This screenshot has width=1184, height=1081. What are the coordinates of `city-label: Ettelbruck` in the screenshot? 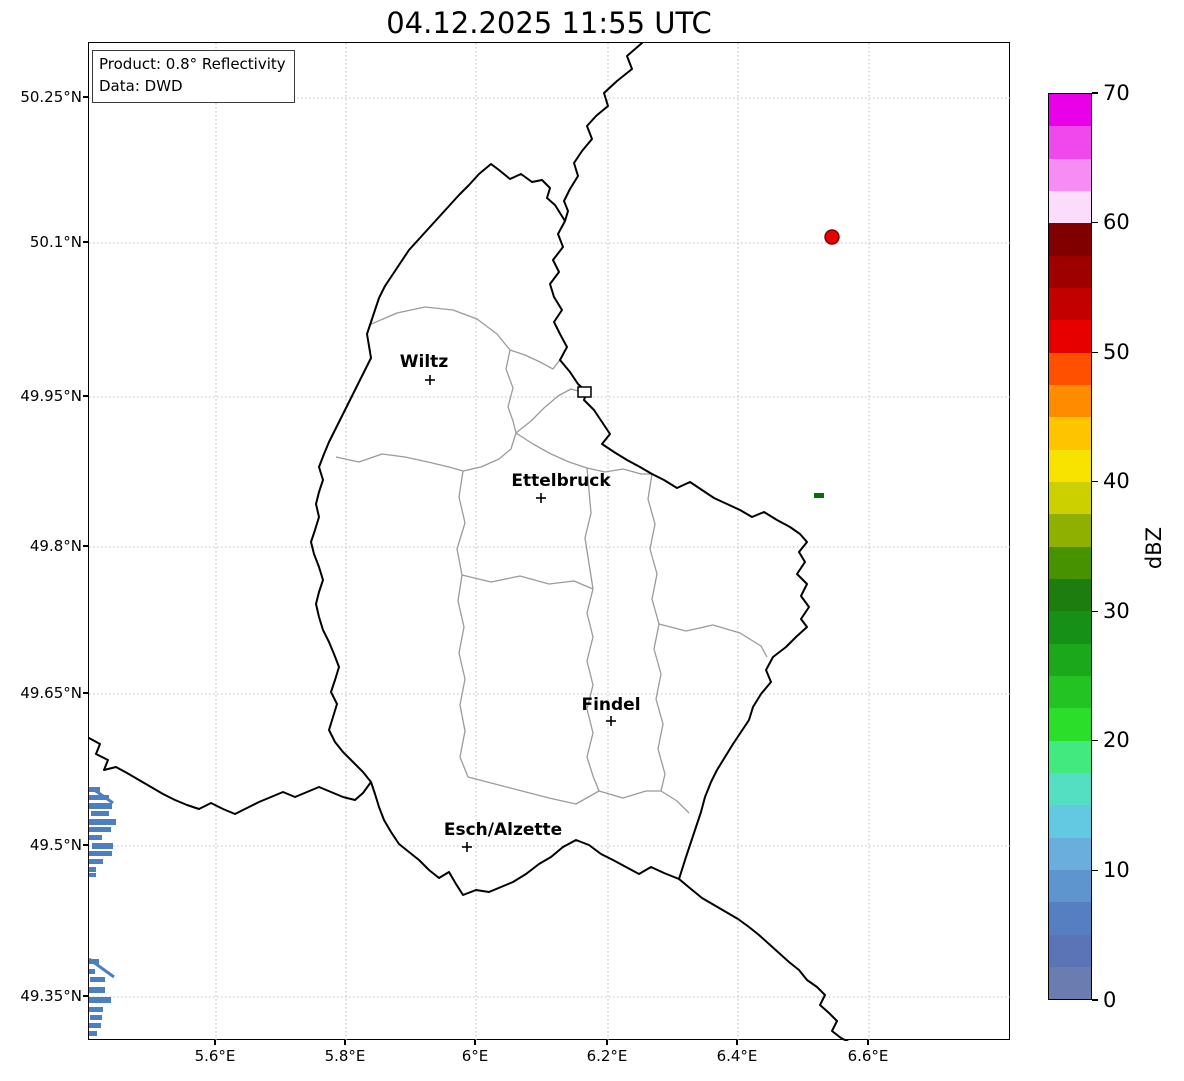 It's located at (561, 481).